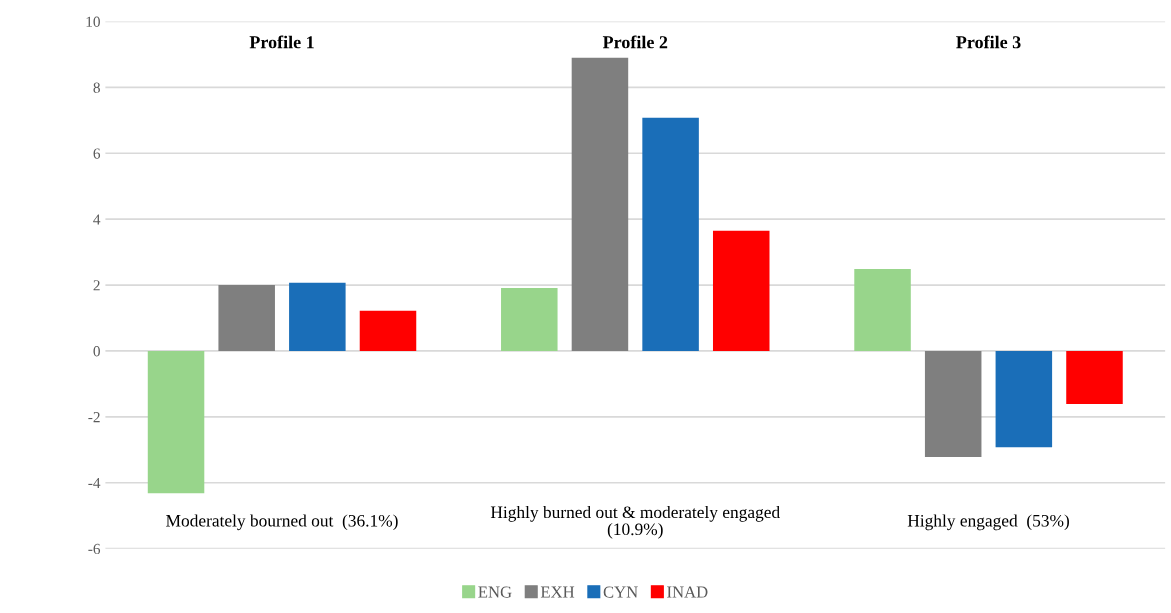  What do you see at coordinates (495, 592) in the screenshot?
I see `legend-label: ENG` at bounding box center [495, 592].